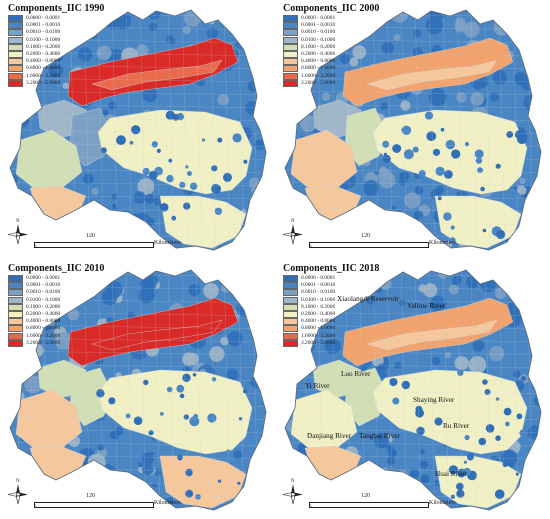 Image resolution: width=550 pixels, height=519 pixels. What do you see at coordinates (434, 400) in the screenshot?
I see `river-label: Shaying River` at bounding box center [434, 400].